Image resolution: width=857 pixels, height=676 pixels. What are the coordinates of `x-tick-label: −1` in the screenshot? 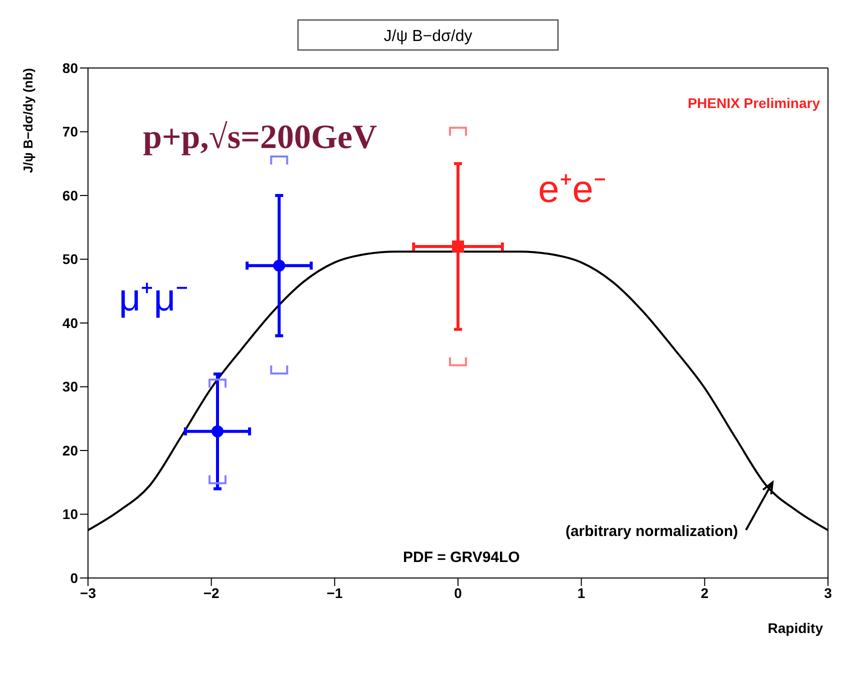 It's located at (334, 592).